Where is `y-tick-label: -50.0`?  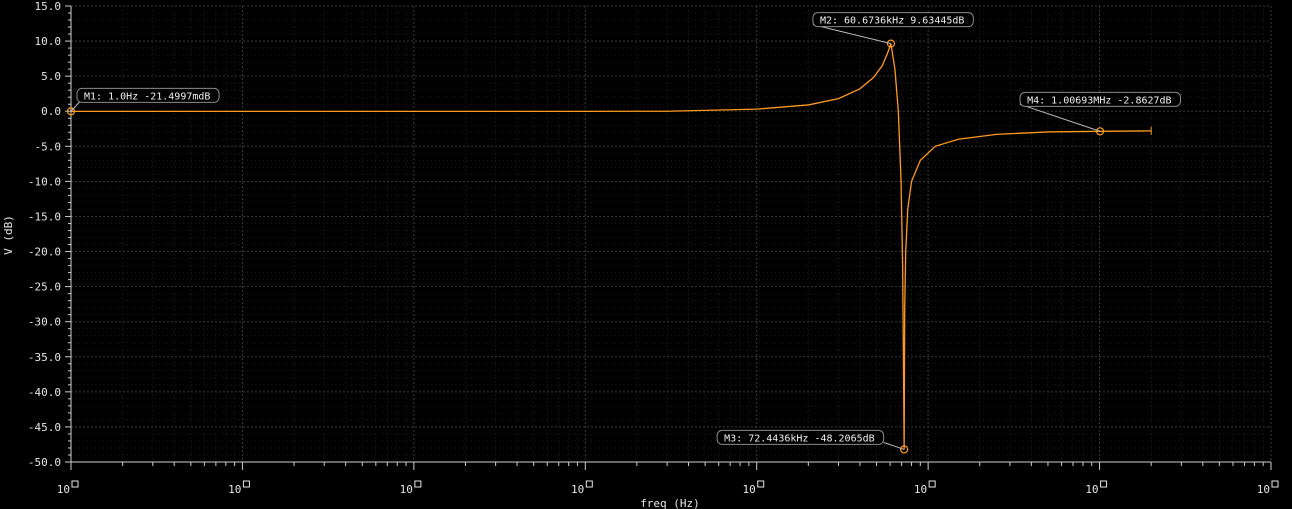 y-tick-label: -50.0 is located at coordinates (44, 462).